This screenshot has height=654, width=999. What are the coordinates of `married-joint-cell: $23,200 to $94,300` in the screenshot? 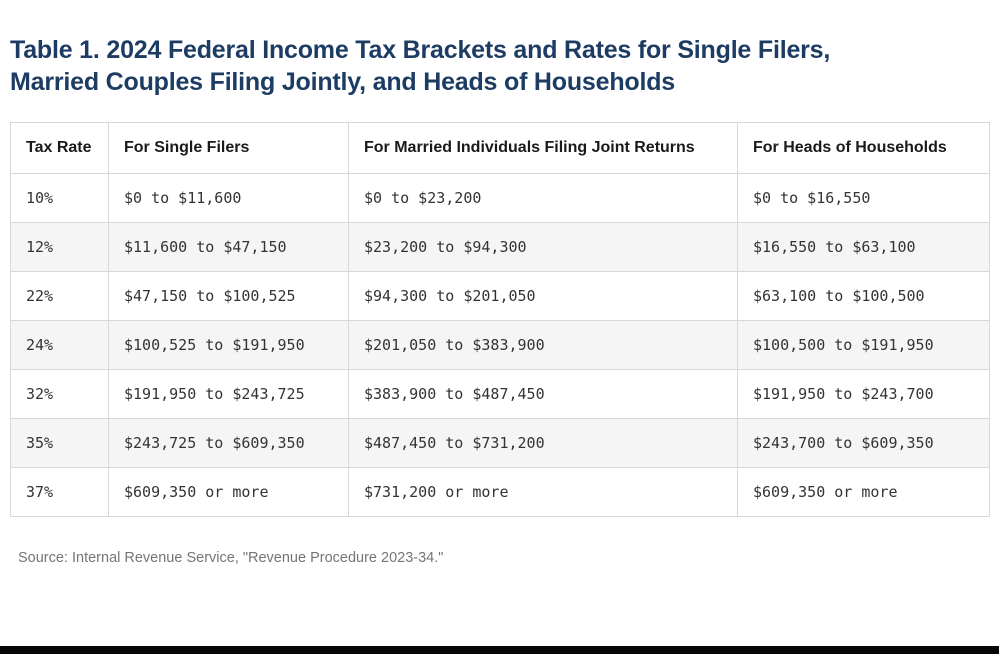 It's located at (543, 247).